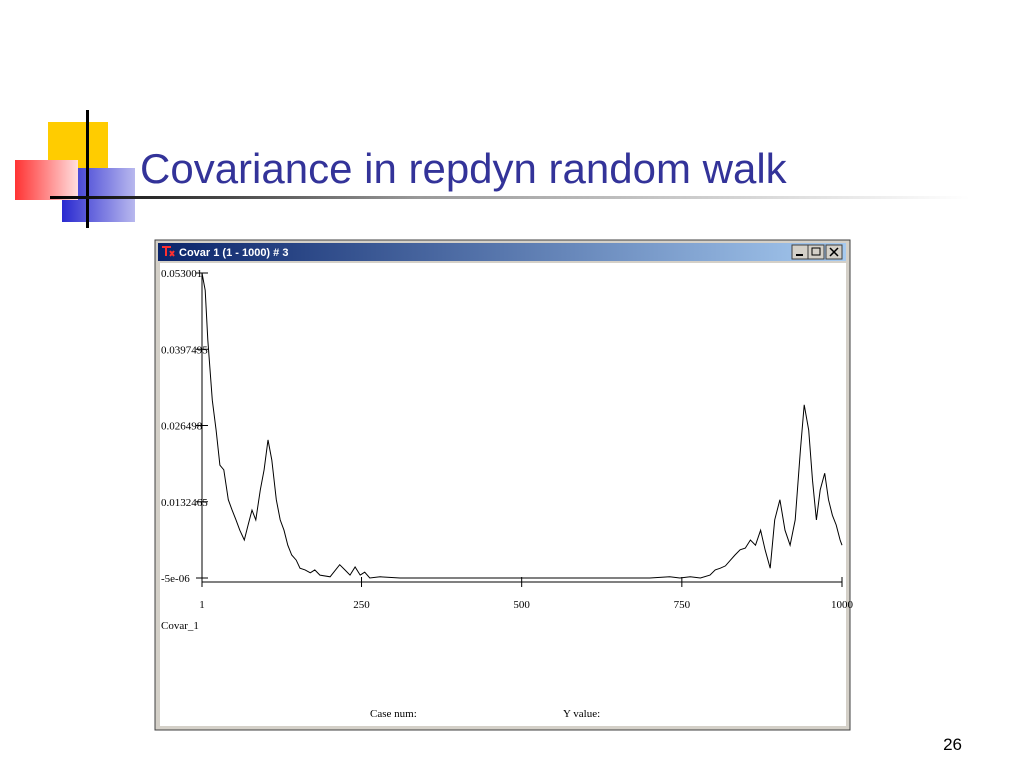 The width and height of the screenshot is (1024, 768). I want to click on app-icon, so click(168, 251).